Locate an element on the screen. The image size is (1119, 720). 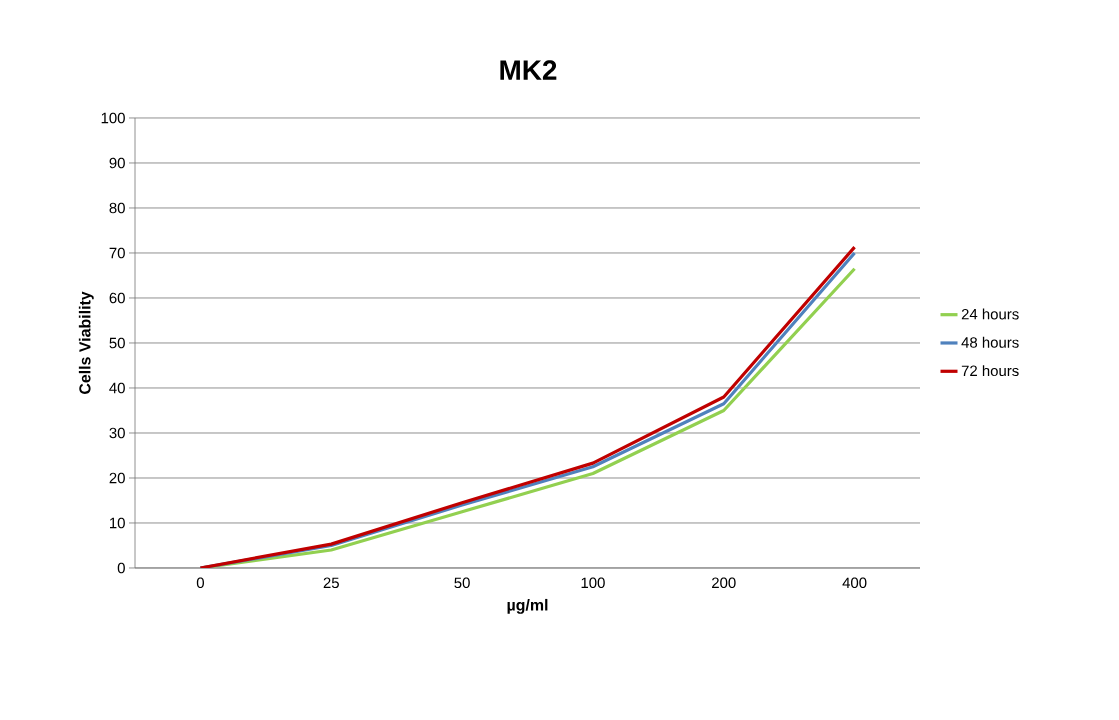
y-tick-label: 50 is located at coordinates (117, 343).